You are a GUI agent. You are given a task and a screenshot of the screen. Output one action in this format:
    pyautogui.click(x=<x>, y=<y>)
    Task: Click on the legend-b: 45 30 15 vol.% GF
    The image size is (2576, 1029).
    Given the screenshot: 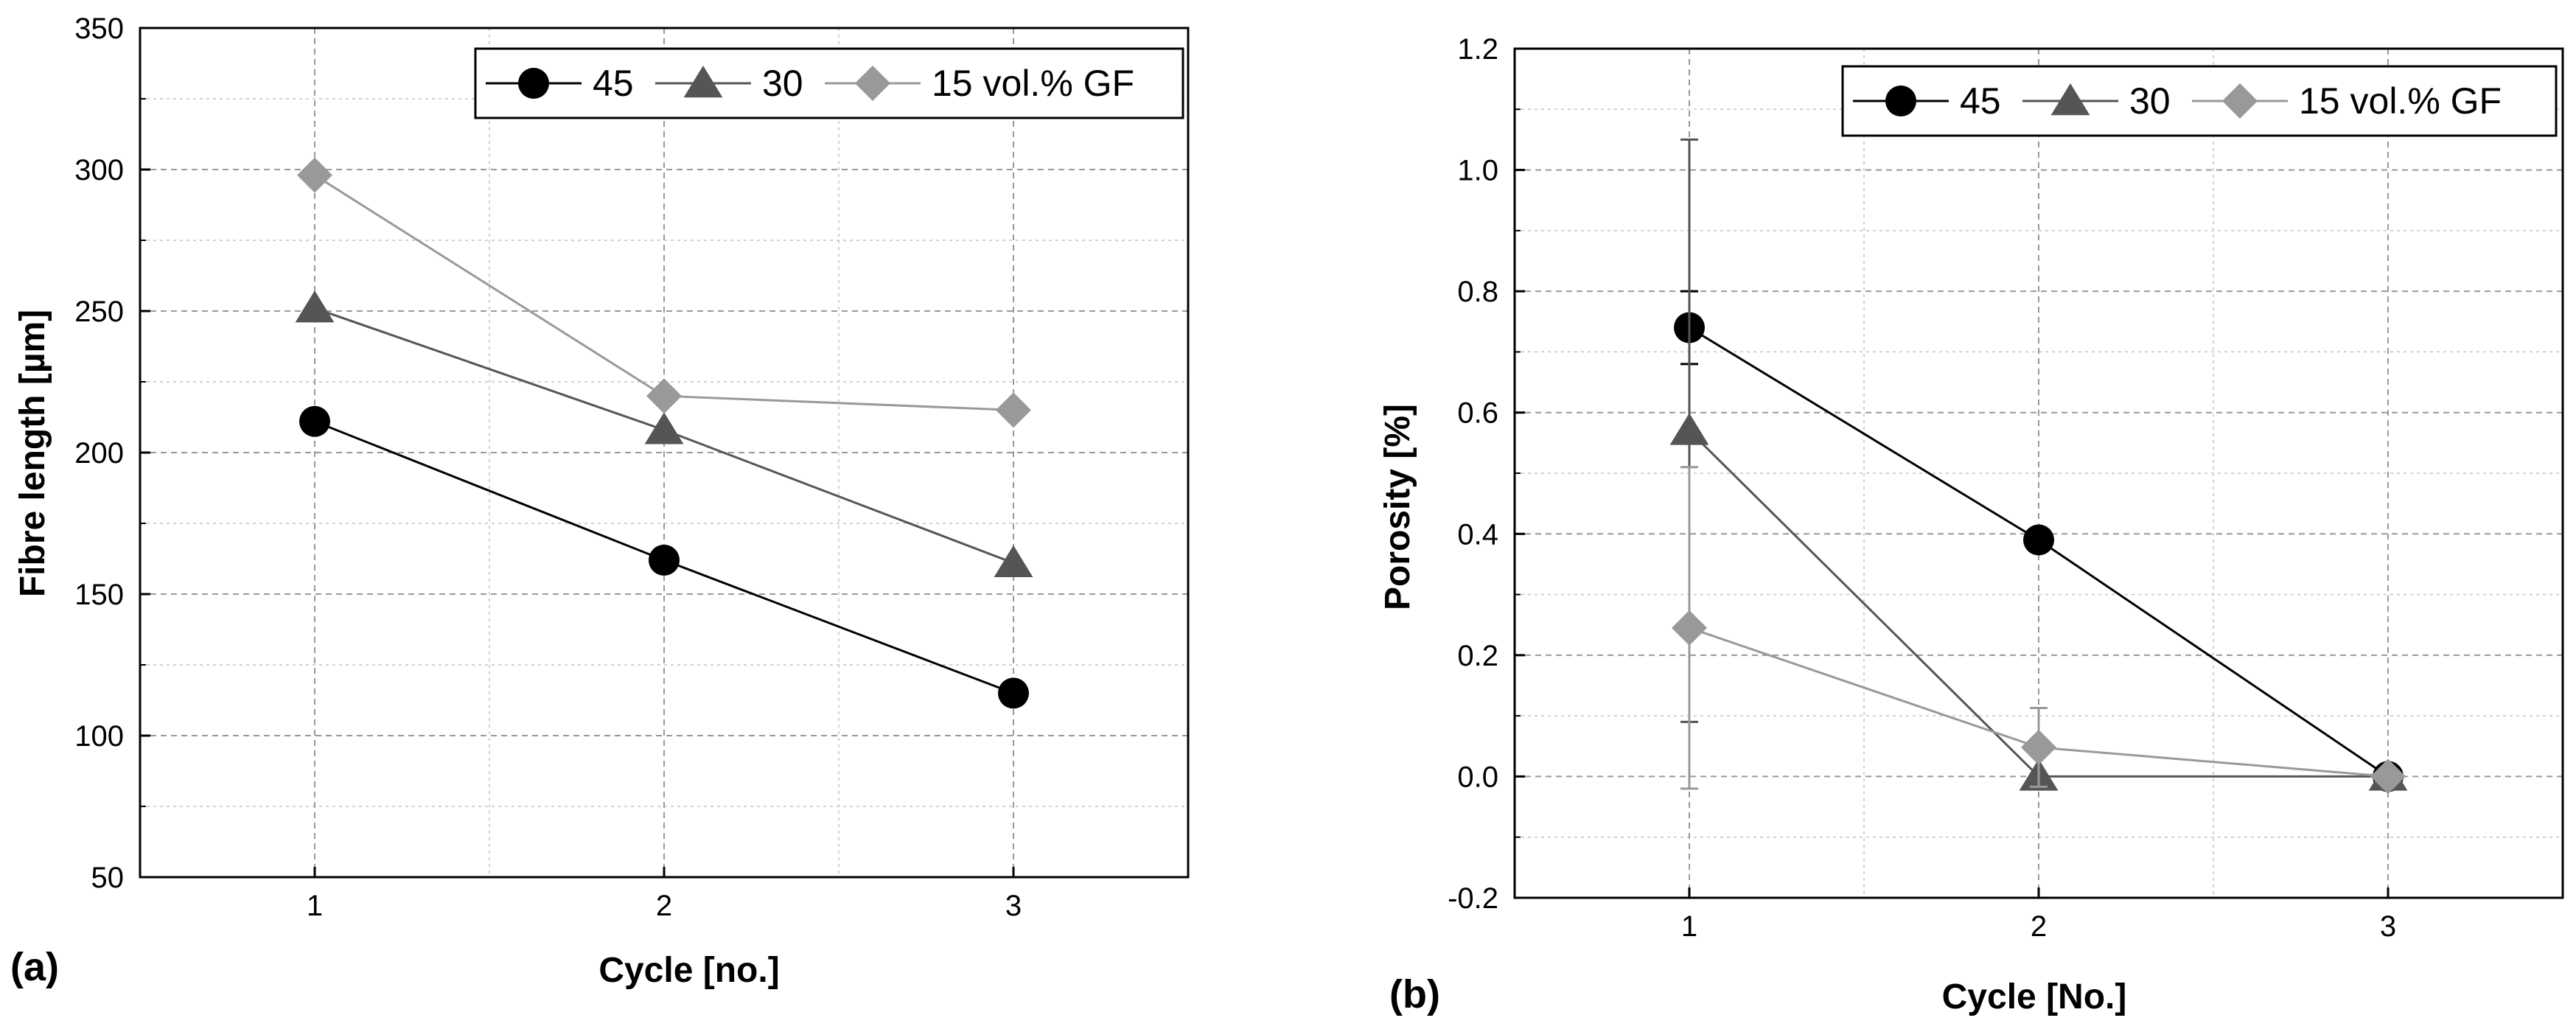 What is the action you would take?
    pyautogui.click(x=2199, y=101)
    